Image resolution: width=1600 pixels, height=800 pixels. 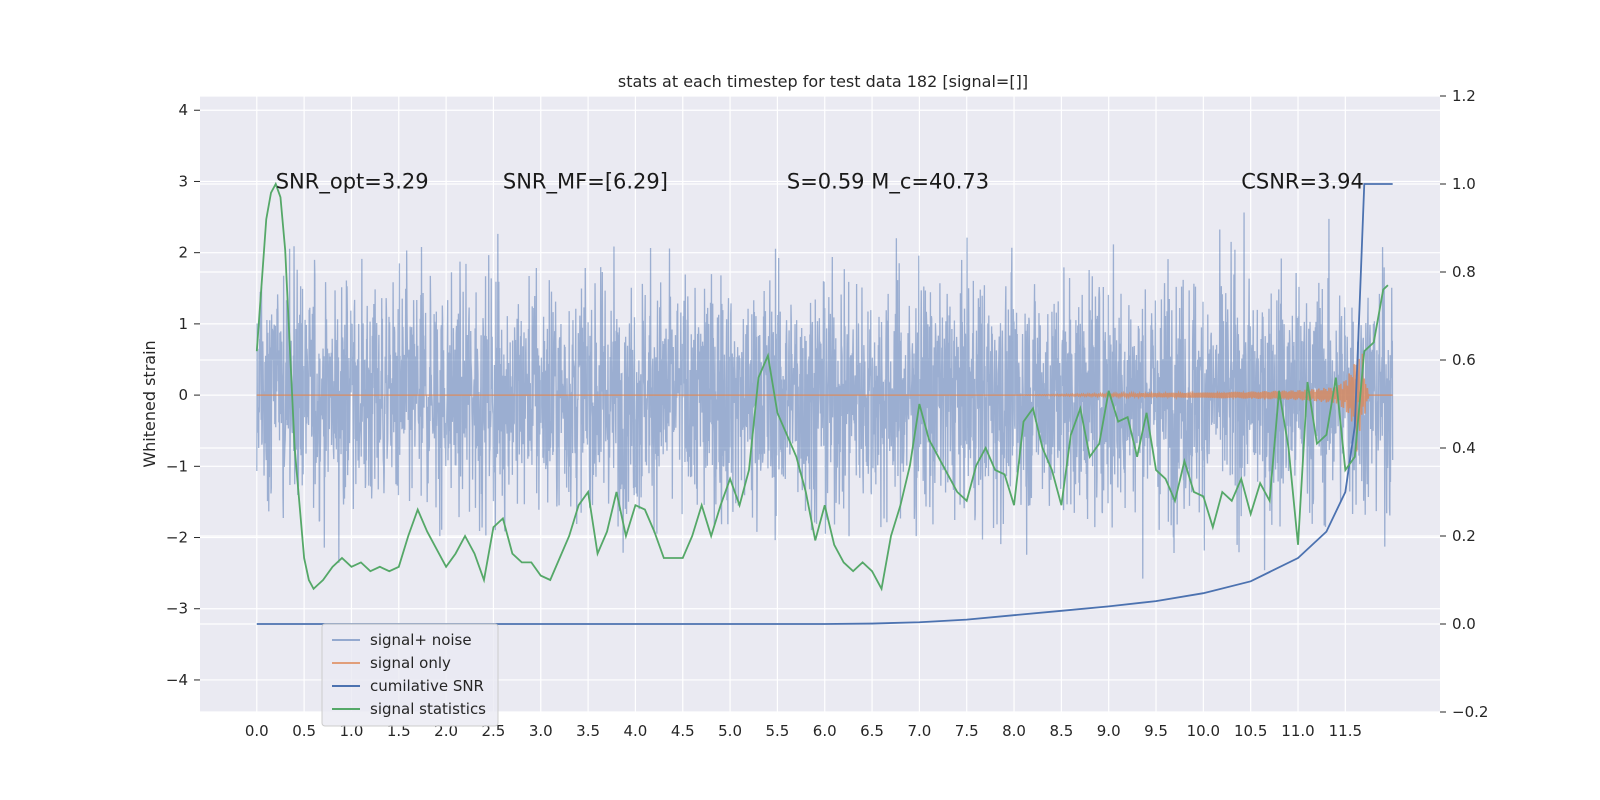 I want to click on y2-tick-label: −0.2, so click(x=1470, y=712).